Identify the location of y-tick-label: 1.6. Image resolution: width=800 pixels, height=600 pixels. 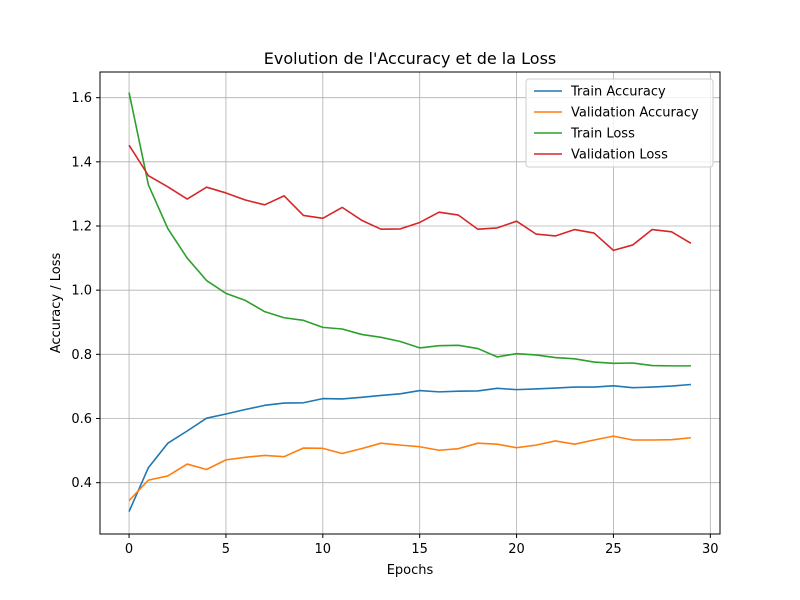
(81, 98).